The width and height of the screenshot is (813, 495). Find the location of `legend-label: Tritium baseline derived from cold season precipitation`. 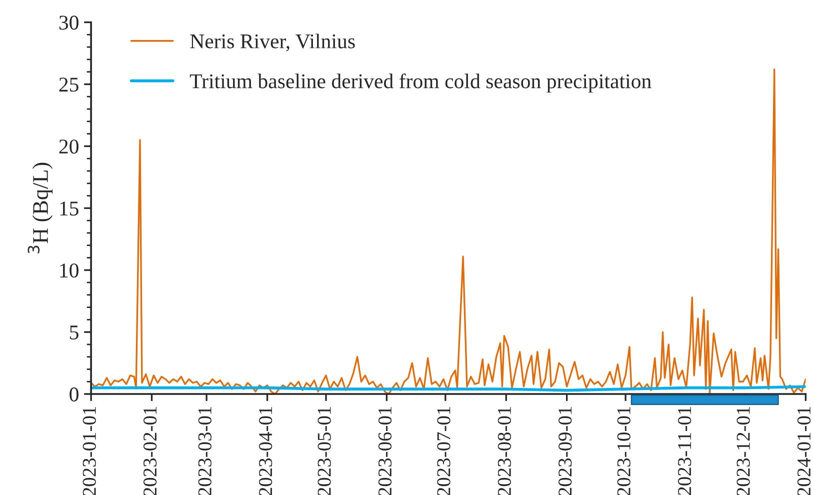

legend-label: Tritium baseline derived from cold season precipitation is located at coordinates (421, 83).